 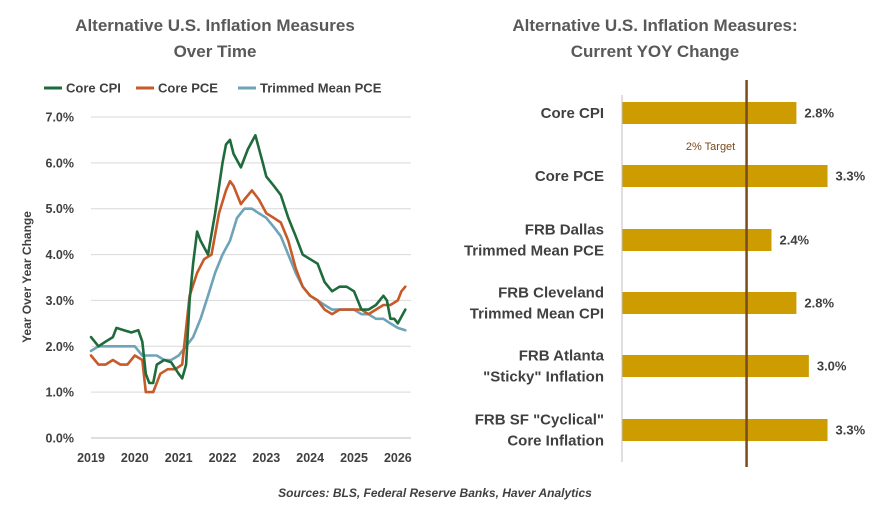 What do you see at coordinates (569, 176) in the screenshot?
I see `bar-category-label: Core PCE` at bounding box center [569, 176].